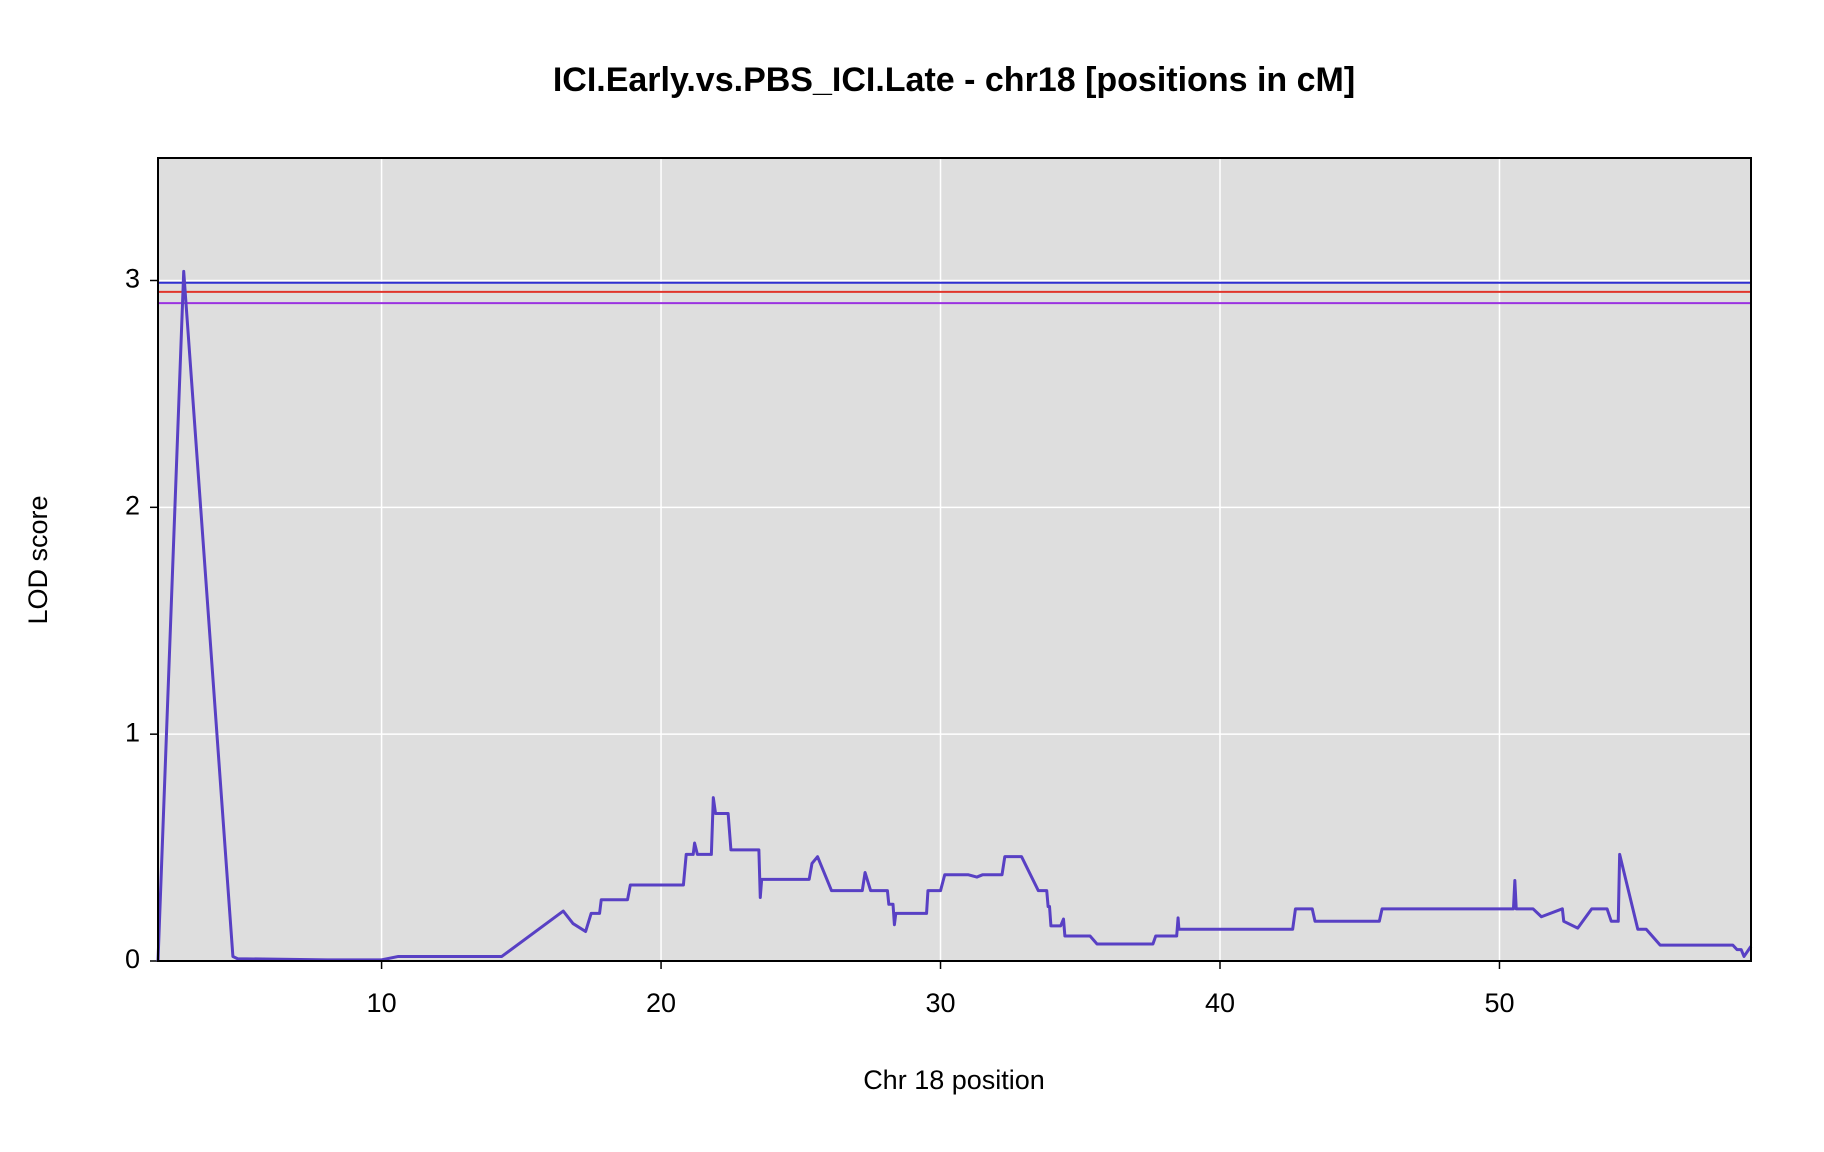 Image resolution: width=1824 pixels, height=1152 pixels. What do you see at coordinates (132, 505) in the screenshot?
I see `y-tick-label: 2` at bounding box center [132, 505].